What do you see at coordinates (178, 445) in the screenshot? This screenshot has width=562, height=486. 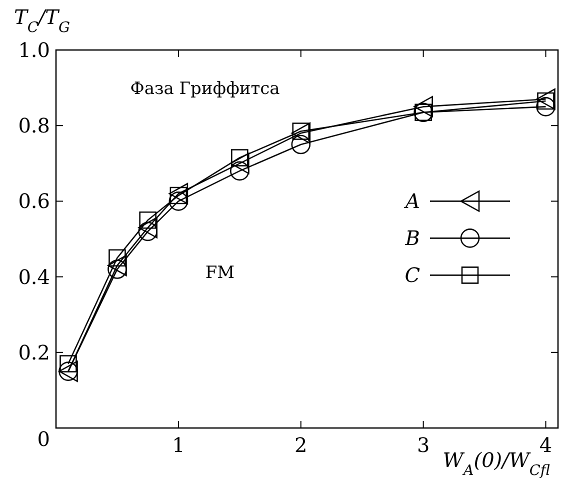 I see `x-tick-label: 1` at bounding box center [178, 445].